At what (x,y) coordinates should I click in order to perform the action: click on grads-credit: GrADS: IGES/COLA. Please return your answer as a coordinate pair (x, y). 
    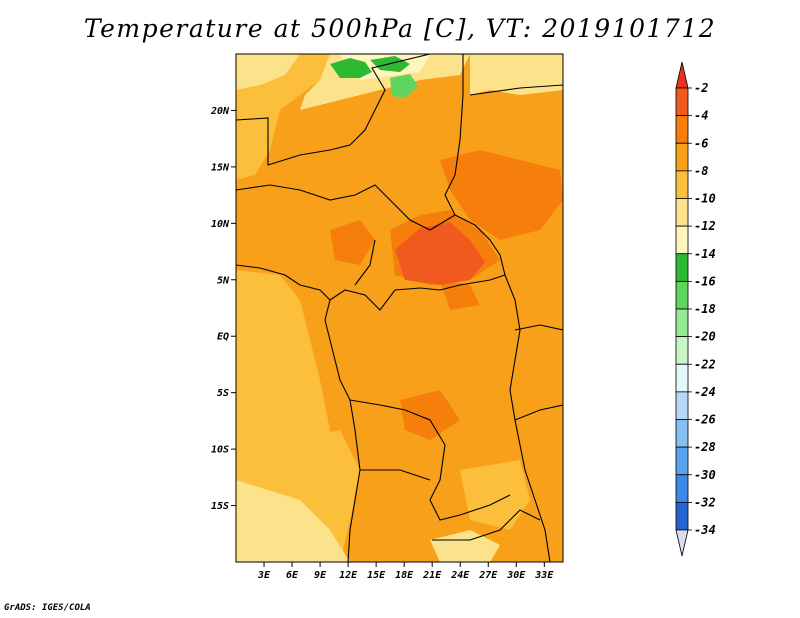
    Looking at the image, I should click on (47, 608).